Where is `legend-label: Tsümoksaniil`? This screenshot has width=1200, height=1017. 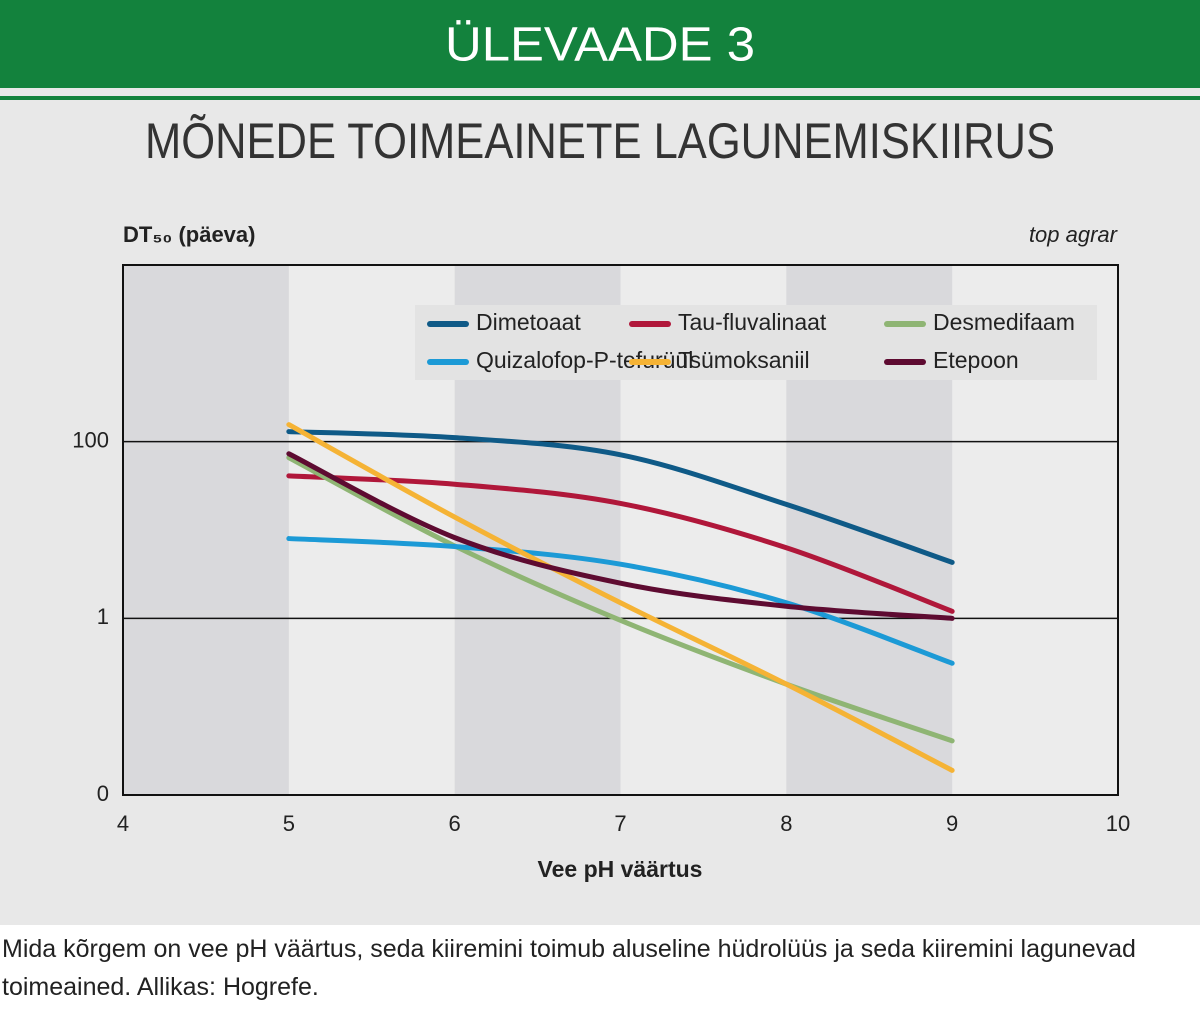 legend-label: Tsümoksaniil is located at coordinates (744, 360).